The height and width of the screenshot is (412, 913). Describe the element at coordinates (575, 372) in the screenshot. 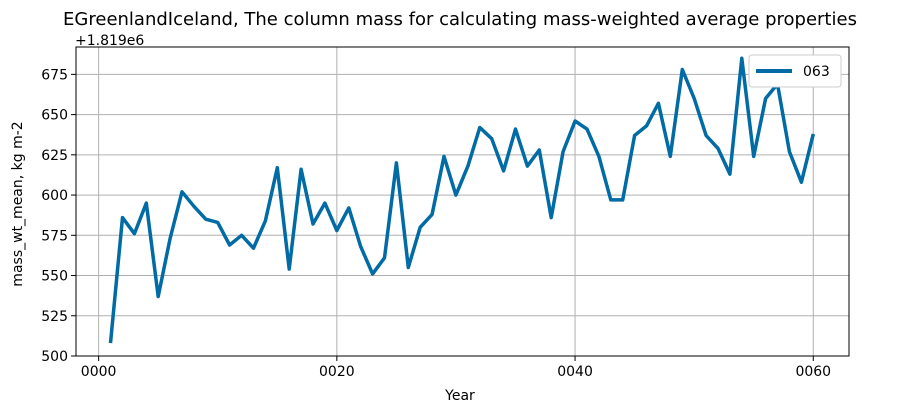

I see `x-tick-label: 0040` at that location.